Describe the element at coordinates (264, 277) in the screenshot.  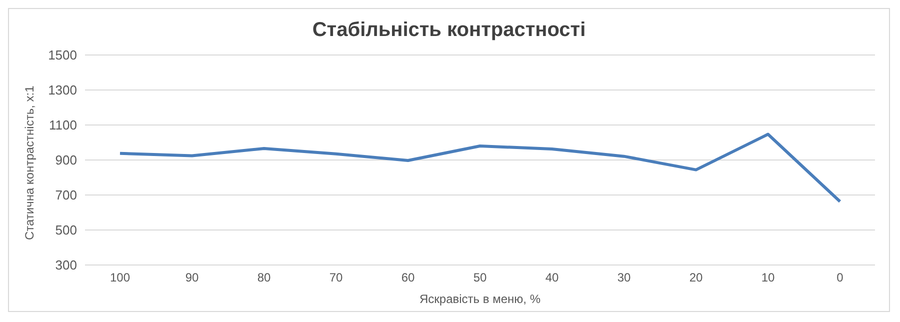
I see `x-tick-label: 80` at that location.